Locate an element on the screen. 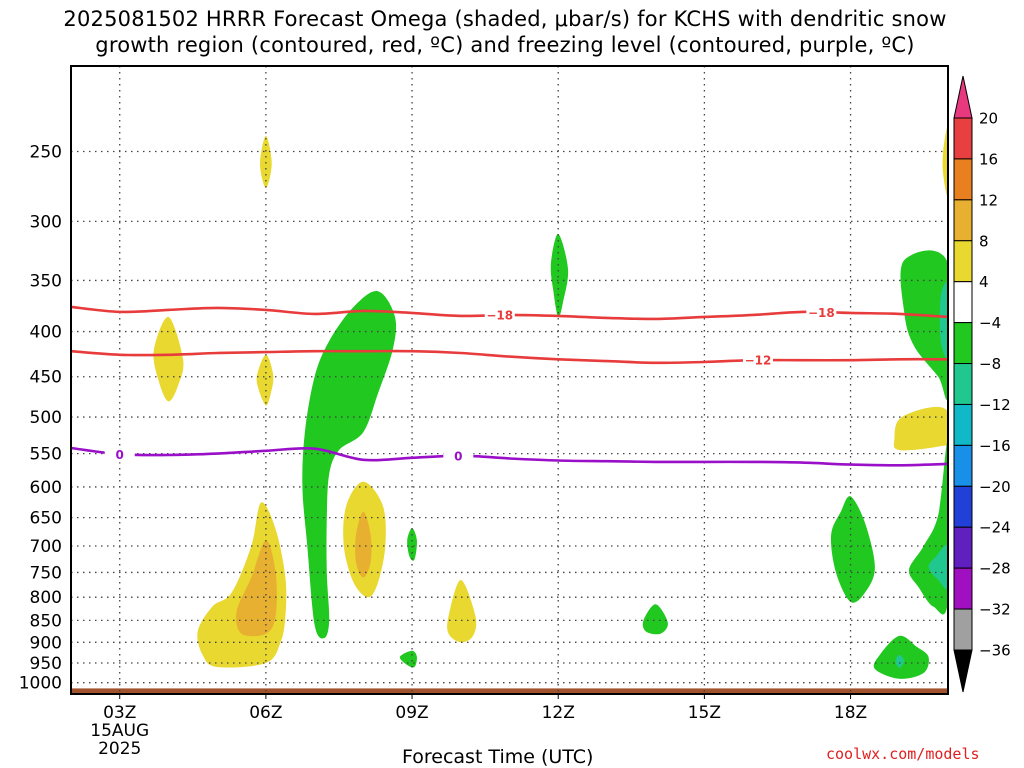 The width and height of the screenshot is (1024, 768). y-tick-label: 400 is located at coordinates (46, 333).